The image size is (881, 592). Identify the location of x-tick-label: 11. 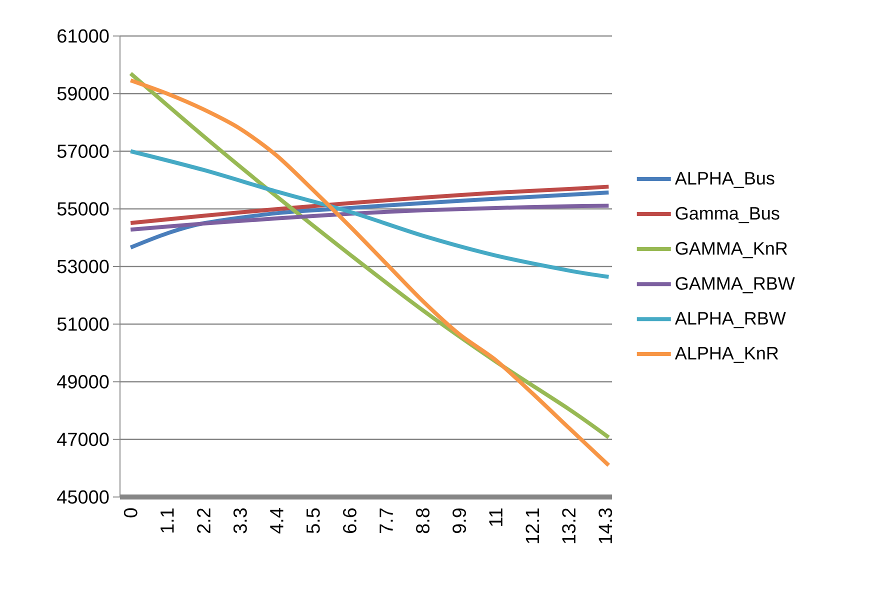
(495, 517).